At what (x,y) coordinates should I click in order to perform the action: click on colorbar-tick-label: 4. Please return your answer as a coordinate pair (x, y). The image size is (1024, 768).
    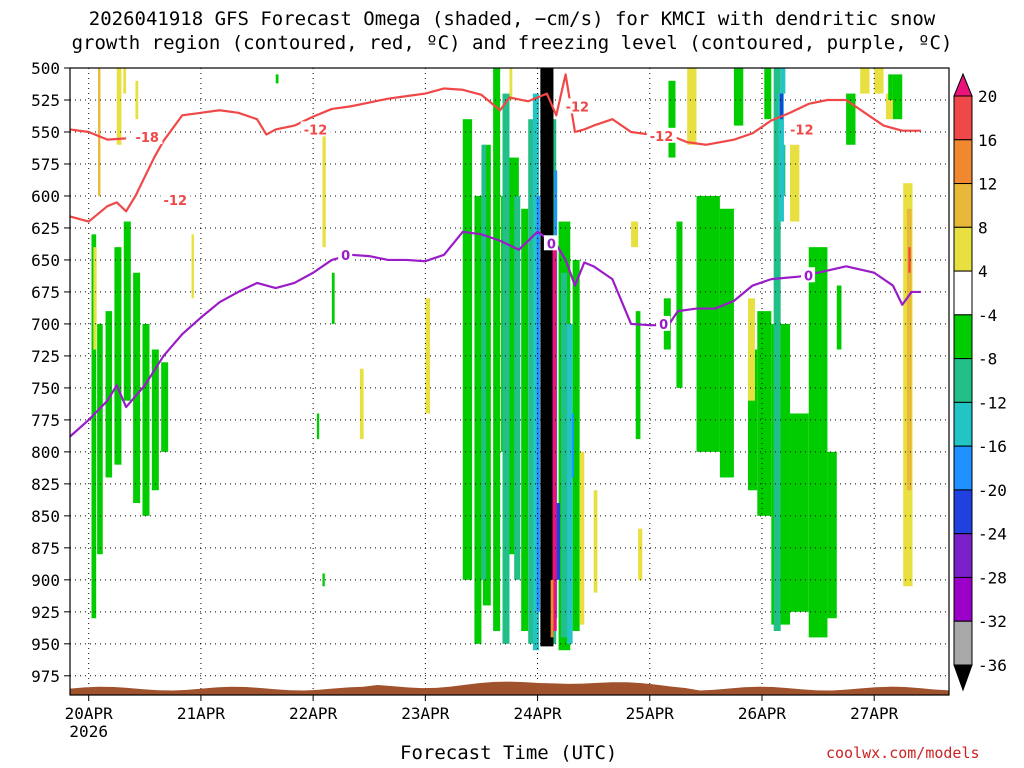
    Looking at the image, I should click on (983, 271).